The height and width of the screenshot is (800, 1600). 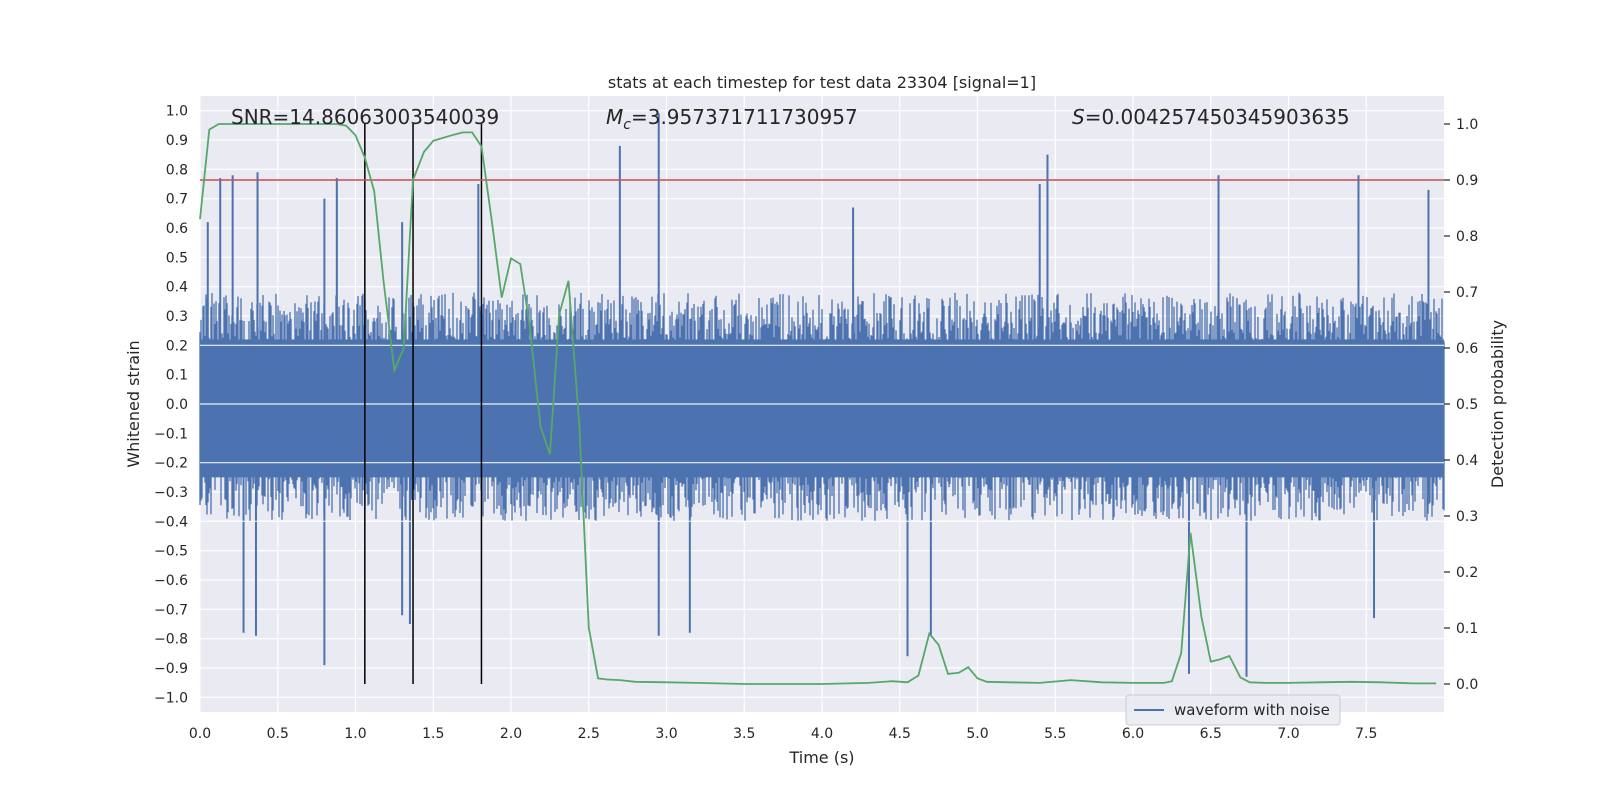 I want to click on y-left-tick-label: 0.0, so click(x=177, y=405).